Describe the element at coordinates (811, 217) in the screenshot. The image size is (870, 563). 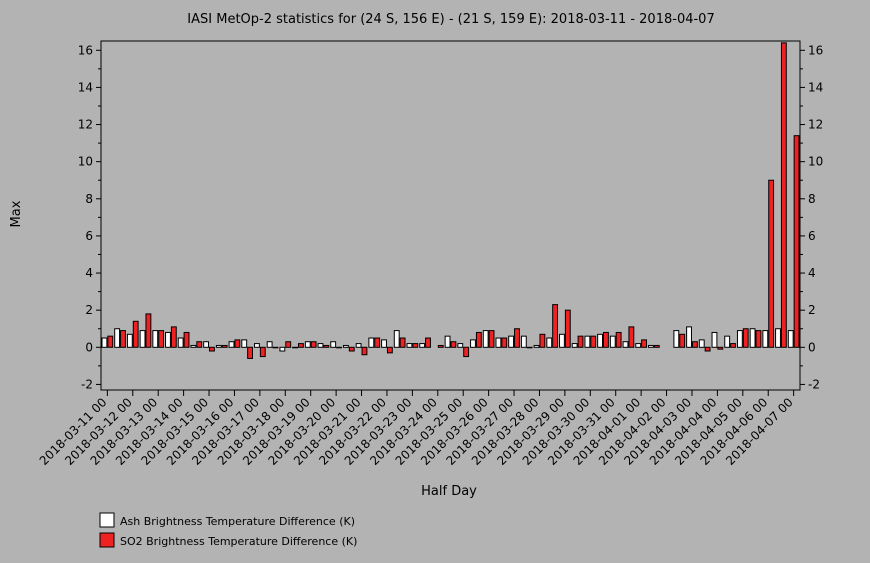
I see `y-axis-right: -2 0 2 4 6 8 10 12 14 16` at that location.